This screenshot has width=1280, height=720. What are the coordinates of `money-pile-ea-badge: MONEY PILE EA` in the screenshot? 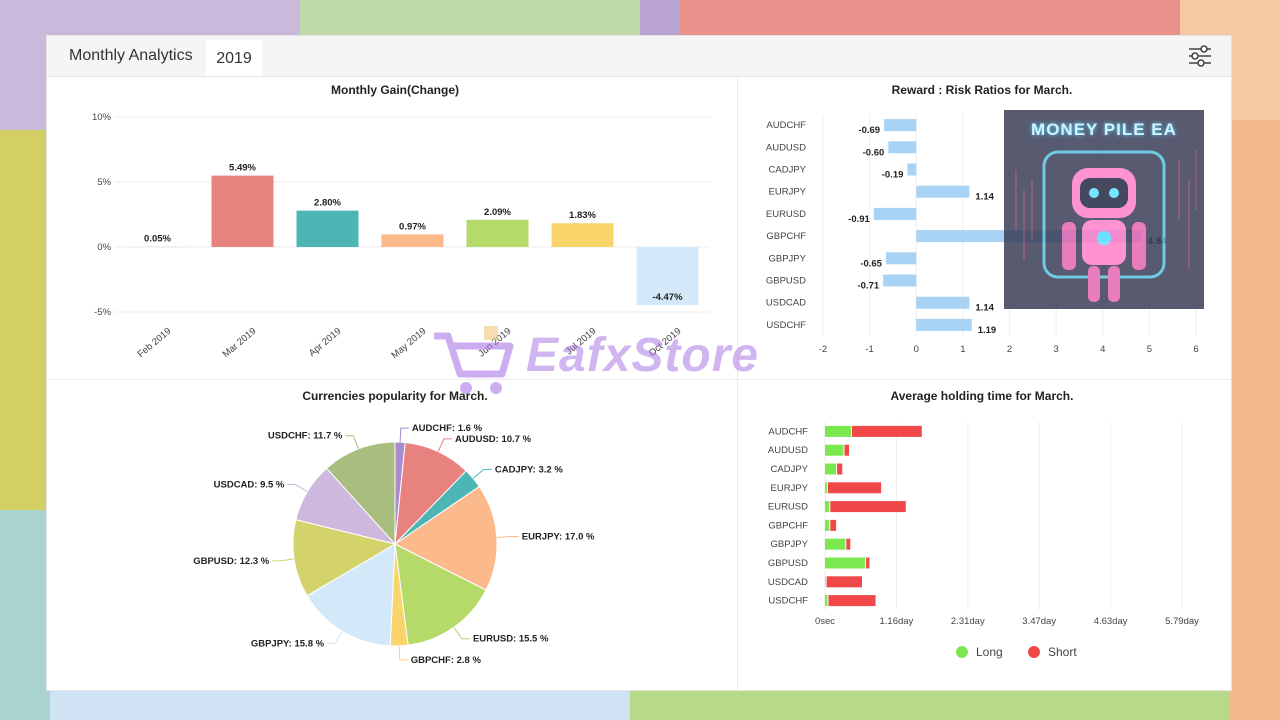 It's located at (1104, 209).